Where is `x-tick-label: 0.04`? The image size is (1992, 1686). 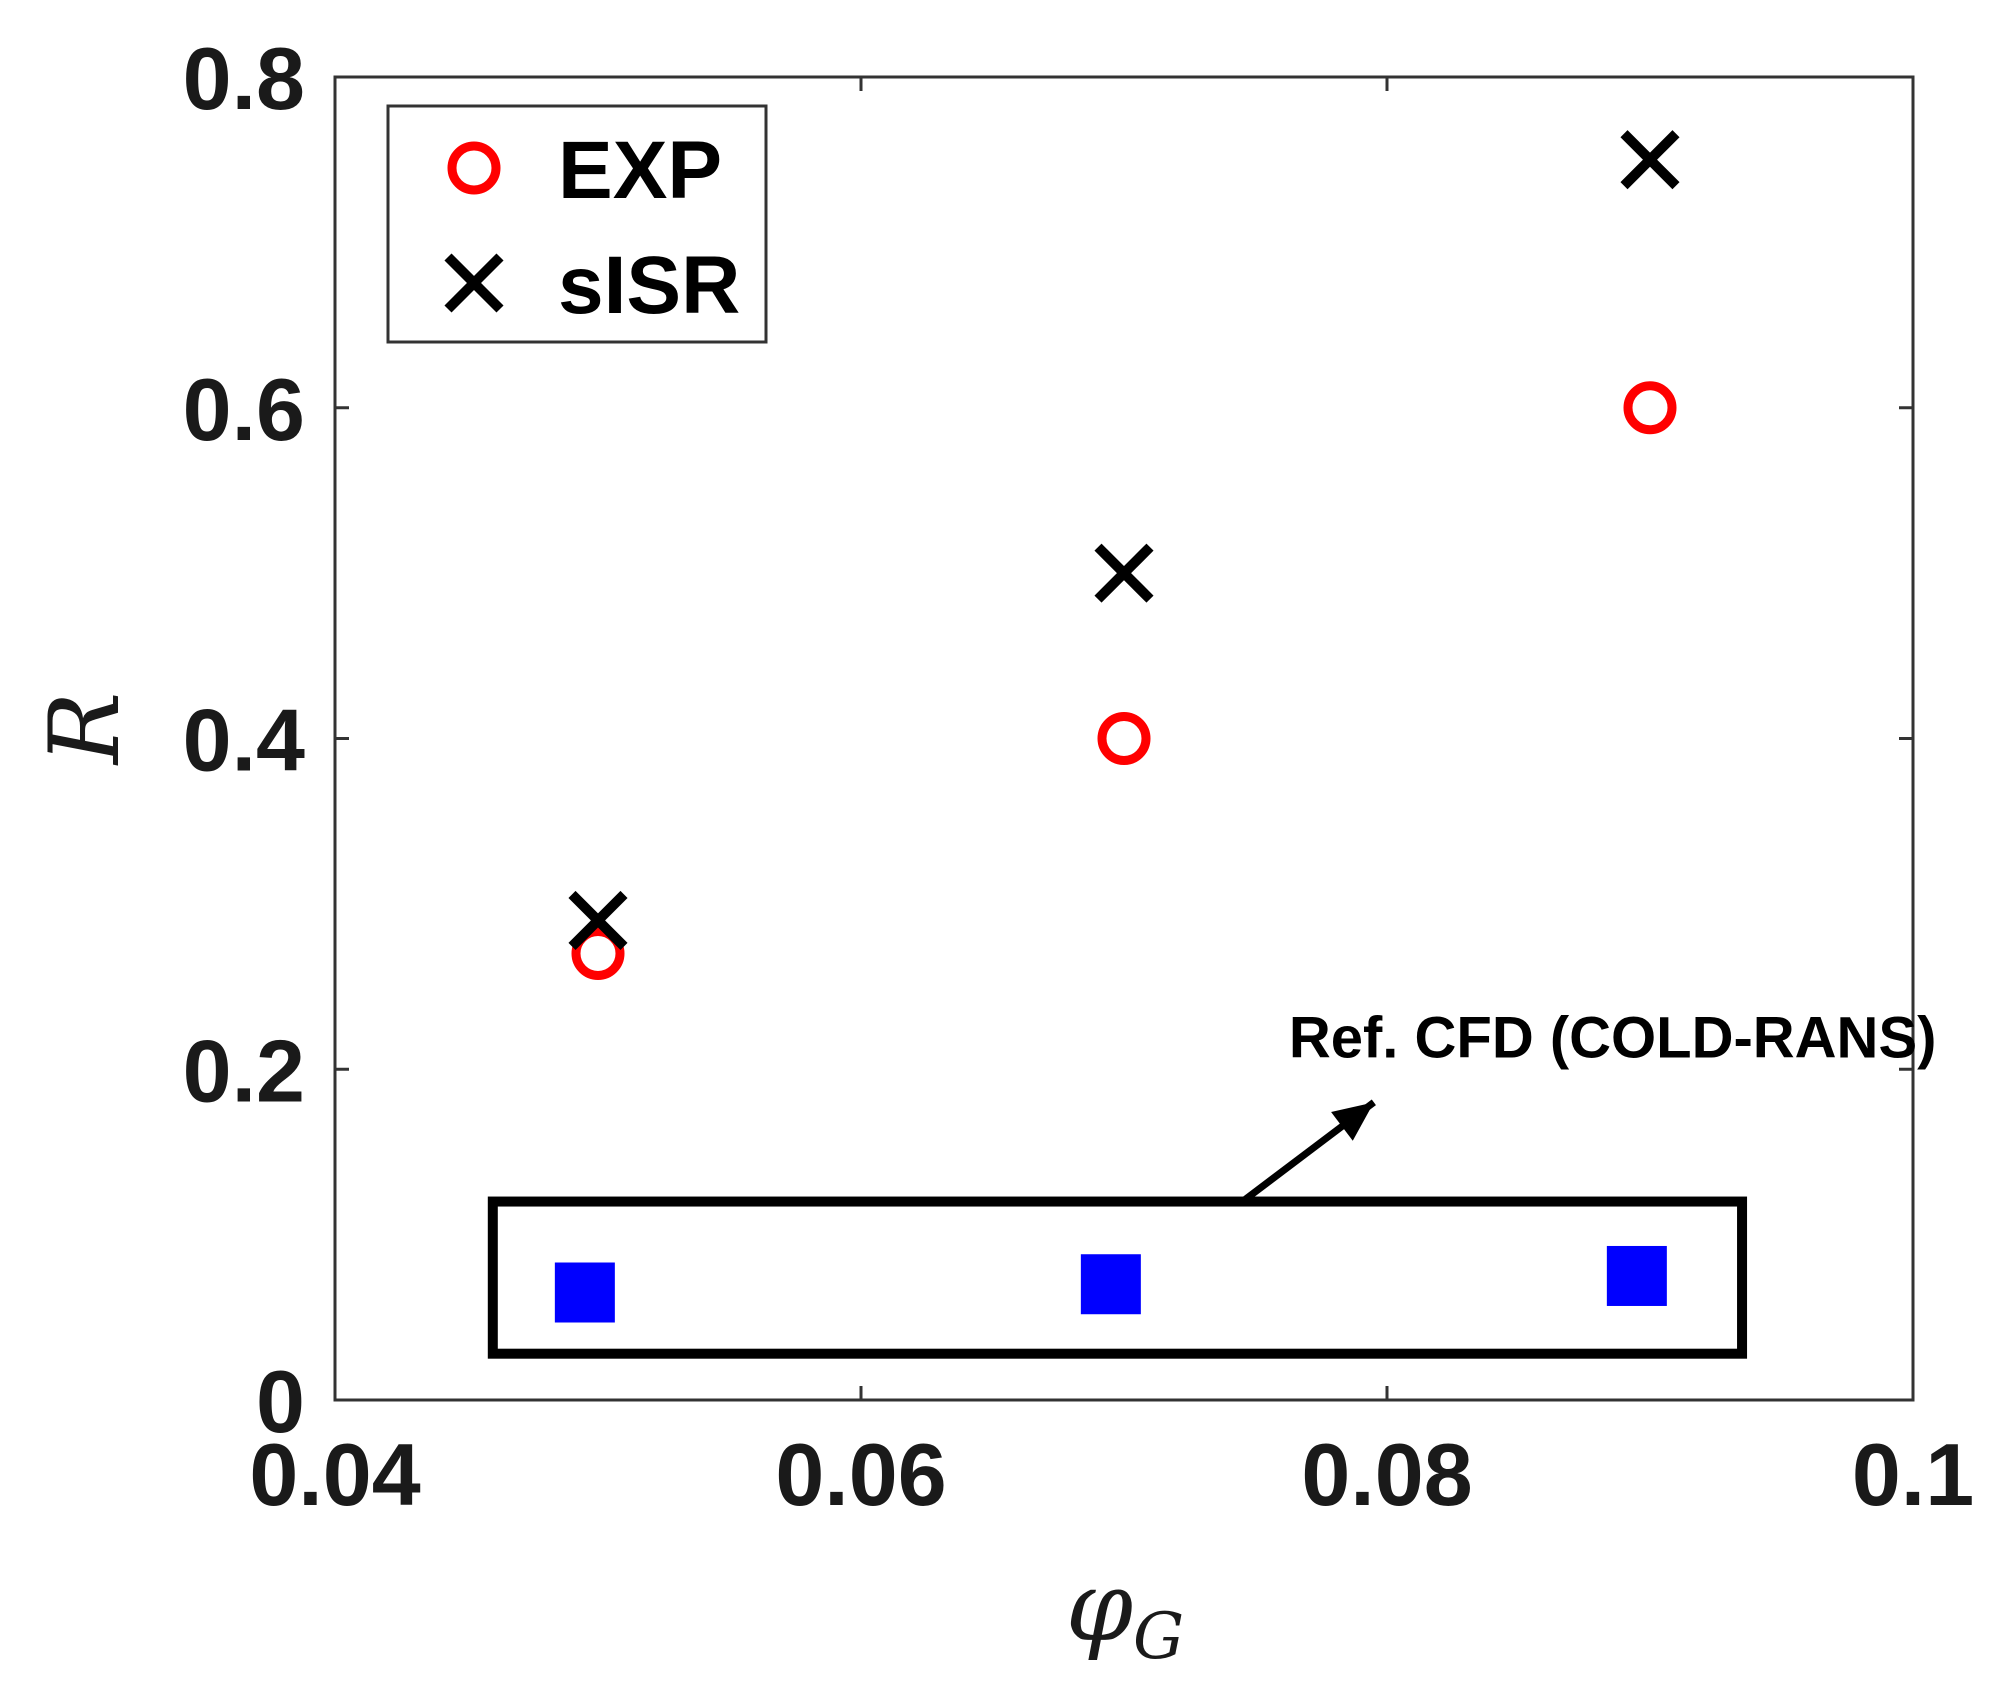
x-tick-label: 0.04 is located at coordinates (334, 1474).